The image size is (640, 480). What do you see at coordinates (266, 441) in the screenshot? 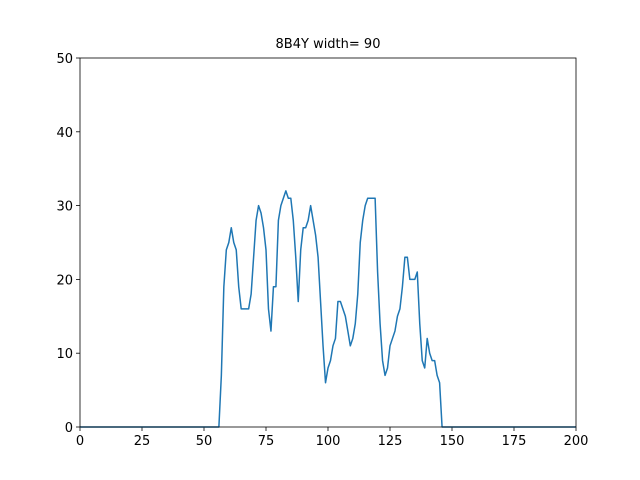
I see `x-tick-label: 75` at bounding box center [266, 441].